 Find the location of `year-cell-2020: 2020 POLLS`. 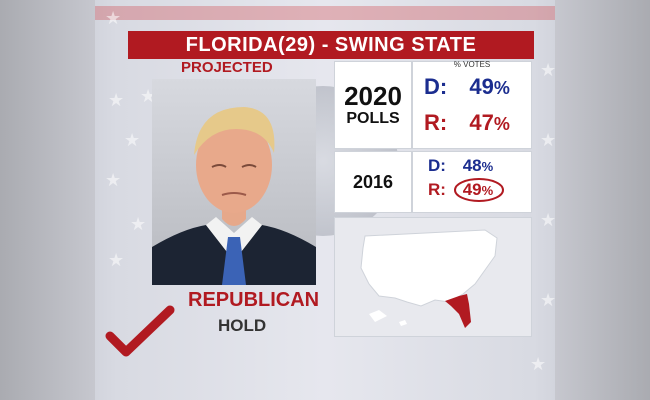

year-cell-2020: 2020 POLLS is located at coordinates (373, 105).